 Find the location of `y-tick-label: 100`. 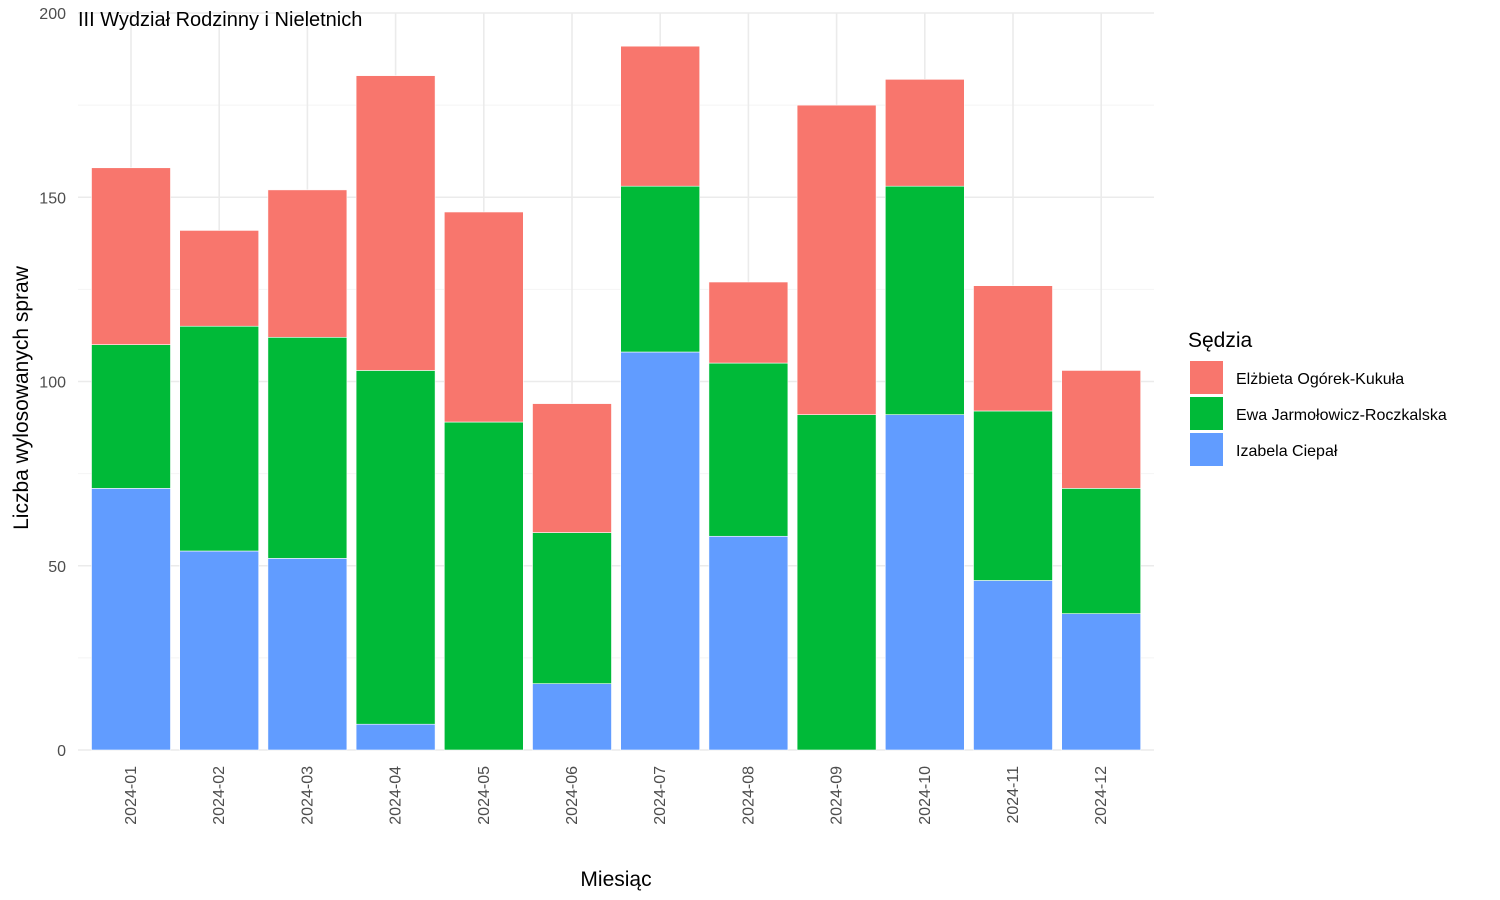

y-tick-label: 100 is located at coordinates (52, 383).